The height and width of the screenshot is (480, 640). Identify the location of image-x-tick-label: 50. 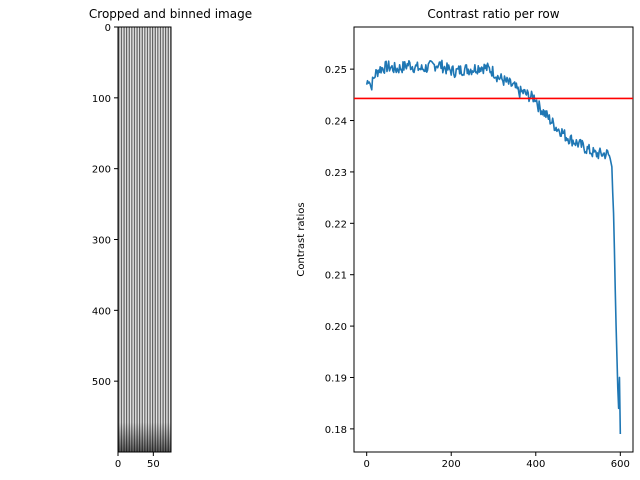
(153, 464).